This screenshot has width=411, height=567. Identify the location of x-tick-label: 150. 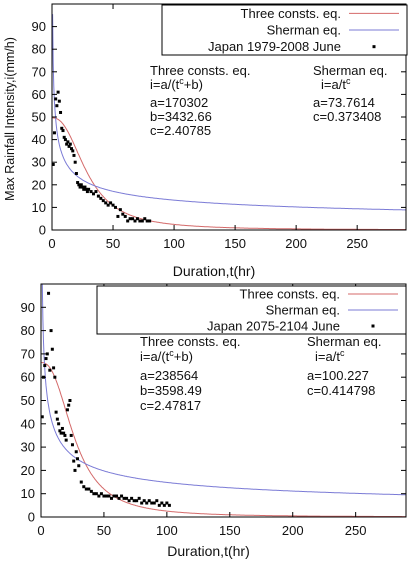
(235, 243).